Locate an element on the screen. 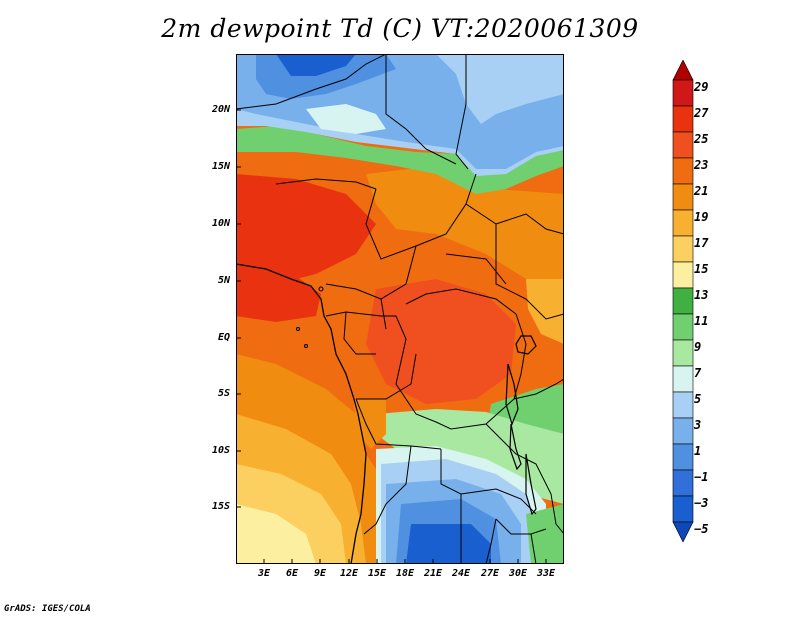 Image resolution: width=800 pixels, height=618 pixels. colorbar-label: −1 is located at coordinates (701, 477).